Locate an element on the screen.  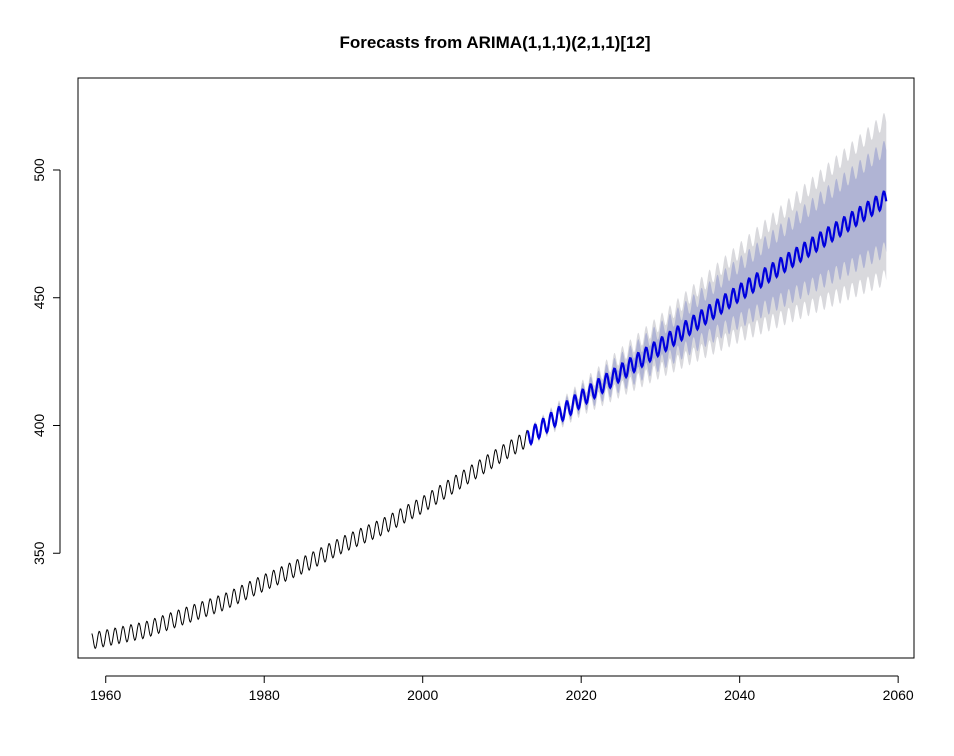
chart-title: Forecasts from ARIMA(1,1,1)(2,1,1)[12] is located at coordinates (494, 42).